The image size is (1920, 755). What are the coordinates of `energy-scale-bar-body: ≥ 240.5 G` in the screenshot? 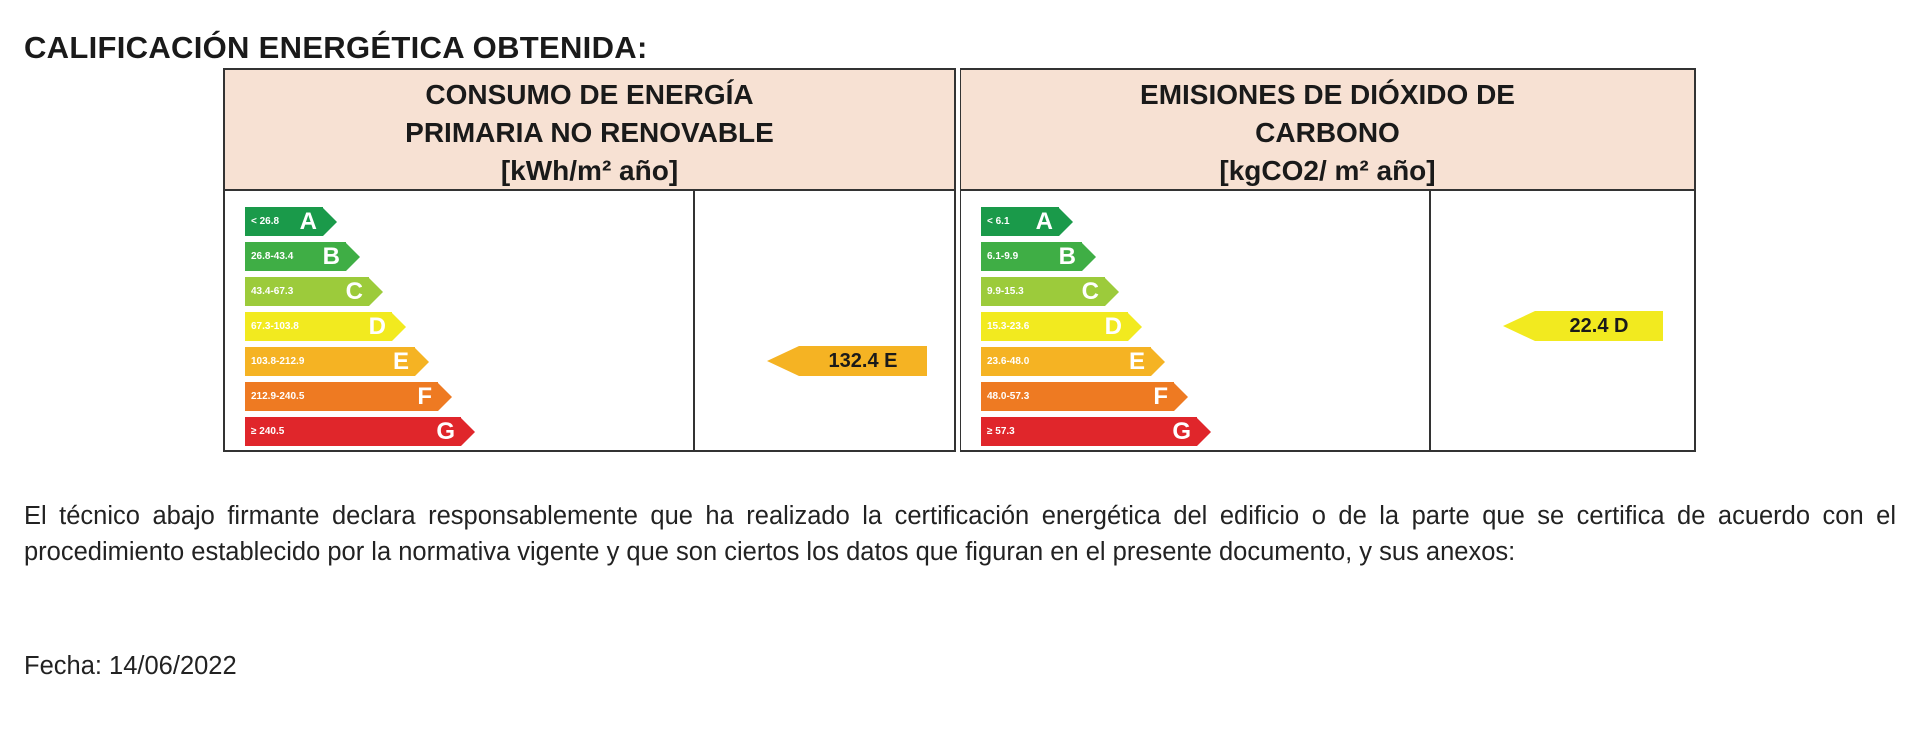 It's located at (353, 431).